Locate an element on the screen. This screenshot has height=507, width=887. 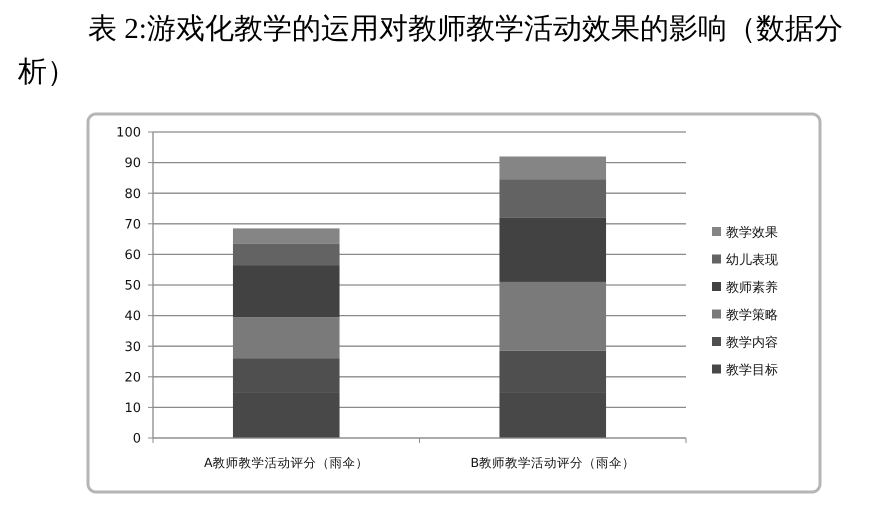
legend-label: 幼儿表现 is located at coordinates (752, 260).